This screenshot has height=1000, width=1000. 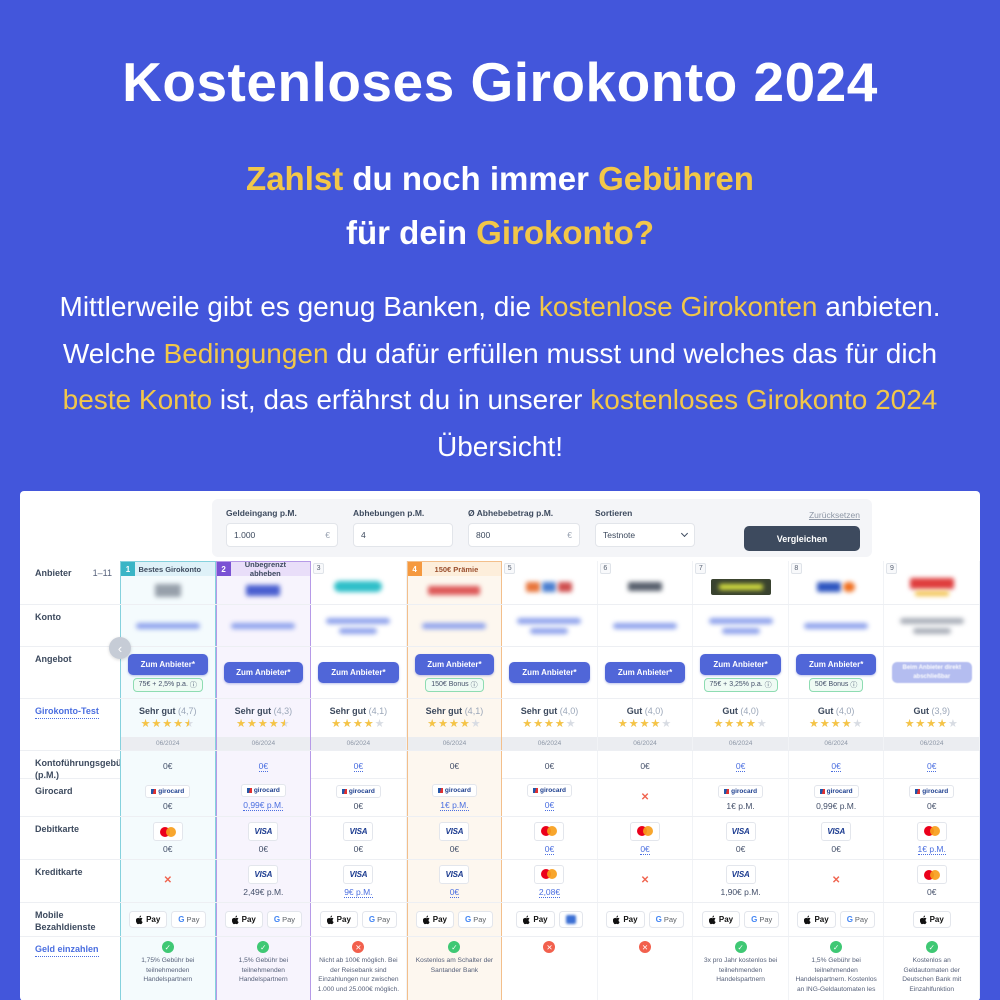 What do you see at coordinates (70, 838) in the screenshot?
I see `row-label-cell: Debitkarte` at bounding box center [70, 838].